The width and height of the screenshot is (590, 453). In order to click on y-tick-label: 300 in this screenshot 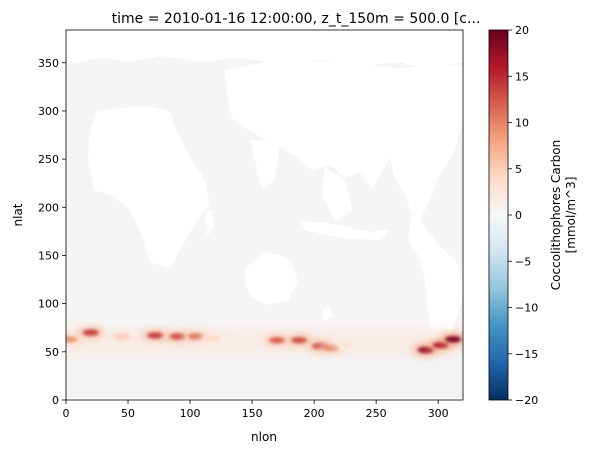, I will do `click(48, 111)`.